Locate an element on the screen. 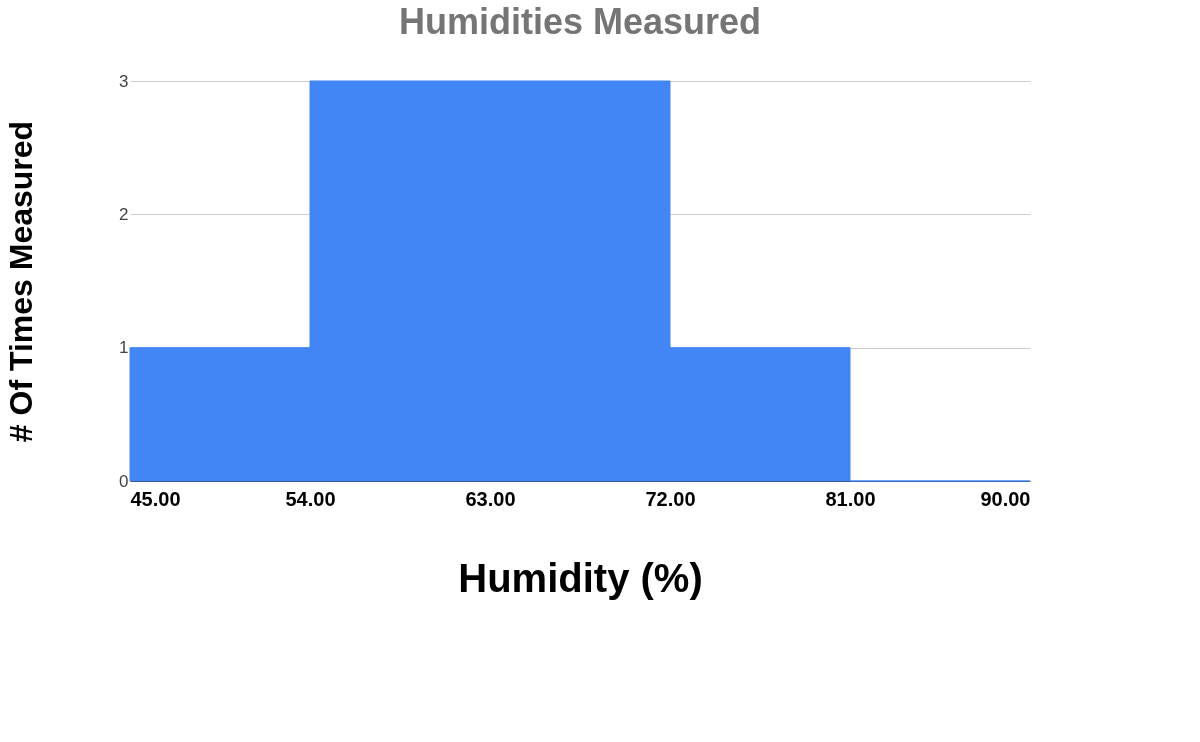  x-tick-label: 63.00 is located at coordinates (490, 498).